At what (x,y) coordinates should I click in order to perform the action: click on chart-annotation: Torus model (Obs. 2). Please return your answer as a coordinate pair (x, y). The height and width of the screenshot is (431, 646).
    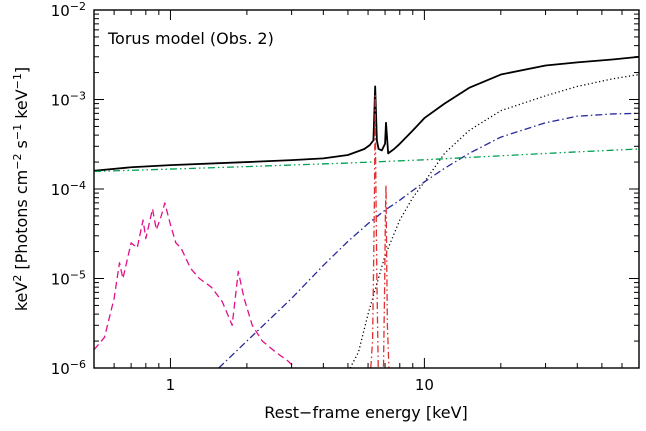
    Looking at the image, I should click on (190, 38).